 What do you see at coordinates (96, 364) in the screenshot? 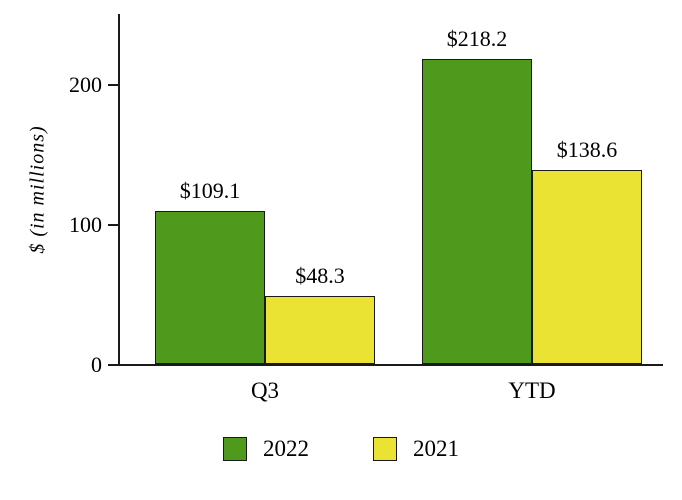
I see `y-tick-label-0: 0` at bounding box center [96, 364].